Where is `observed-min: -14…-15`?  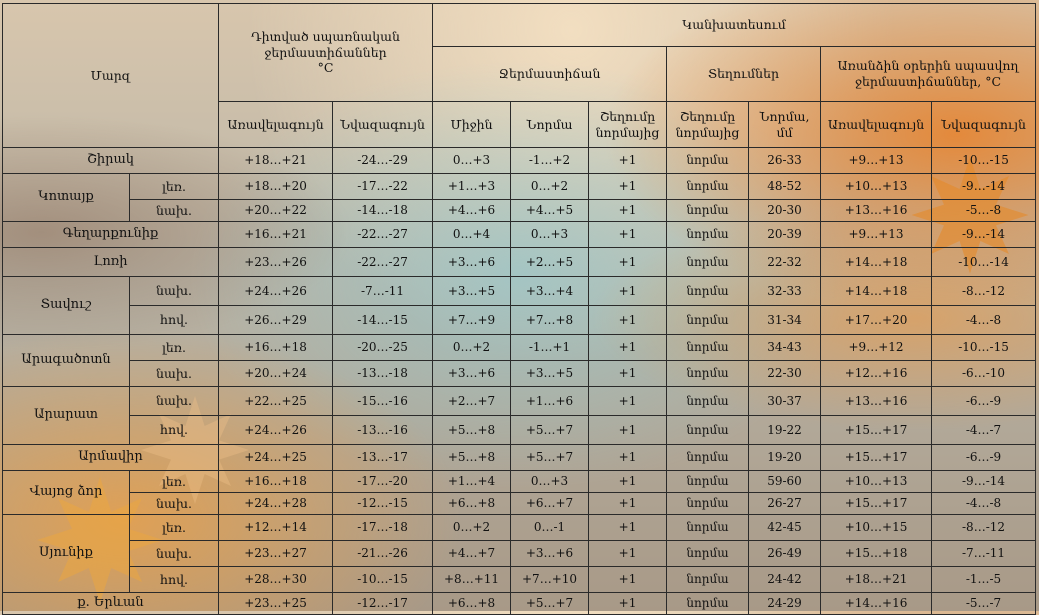 observed-min: -14…-15 is located at coordinates (383, 320).